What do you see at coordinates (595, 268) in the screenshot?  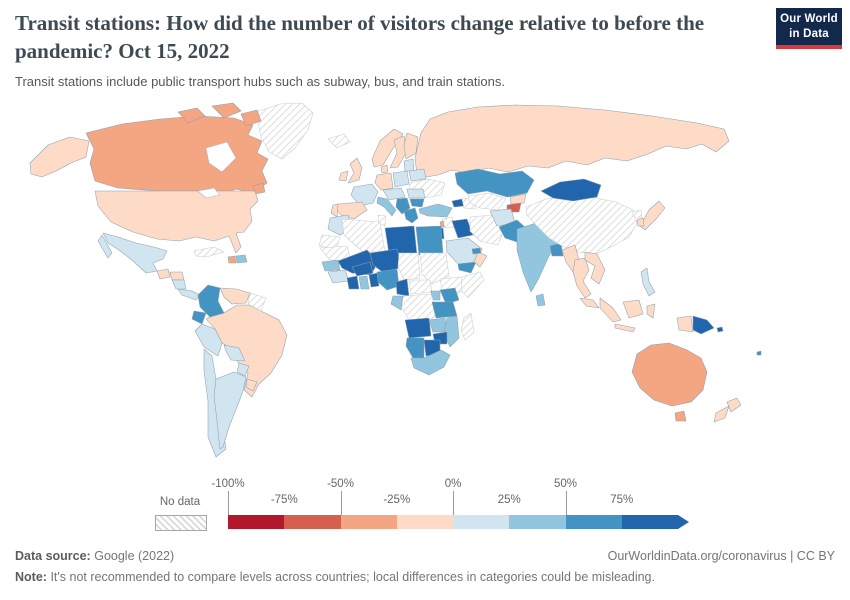 I see `country-vietnam` at bounding box center [595, 268].